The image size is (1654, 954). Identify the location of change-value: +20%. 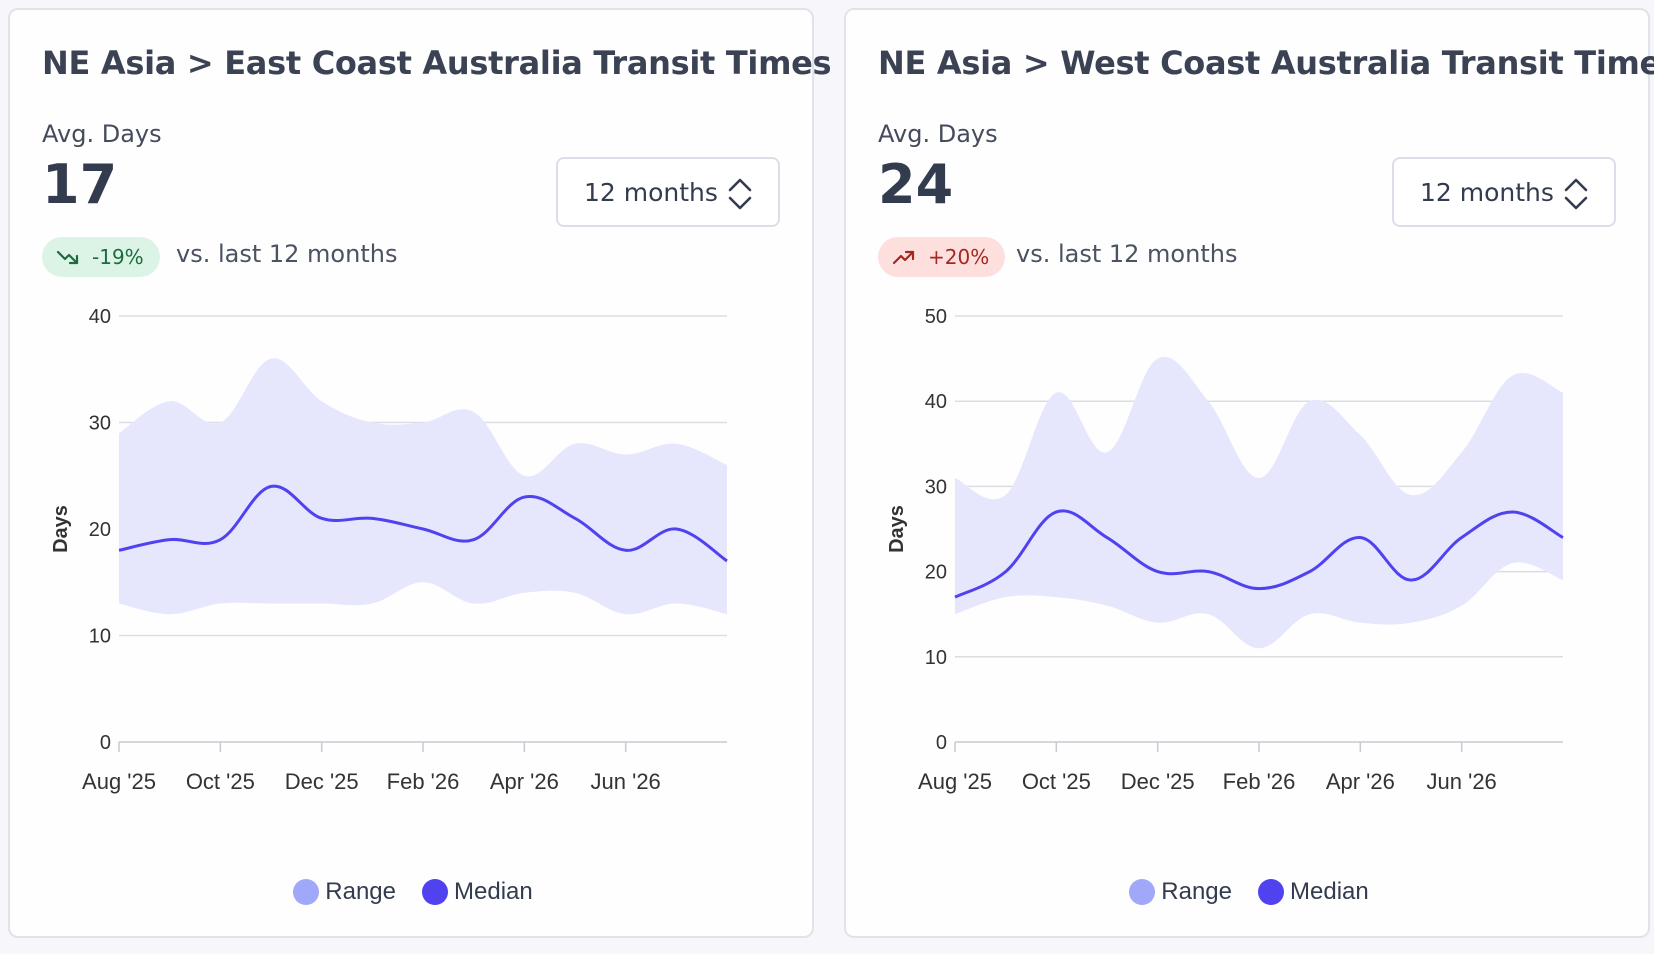
(959, 257).